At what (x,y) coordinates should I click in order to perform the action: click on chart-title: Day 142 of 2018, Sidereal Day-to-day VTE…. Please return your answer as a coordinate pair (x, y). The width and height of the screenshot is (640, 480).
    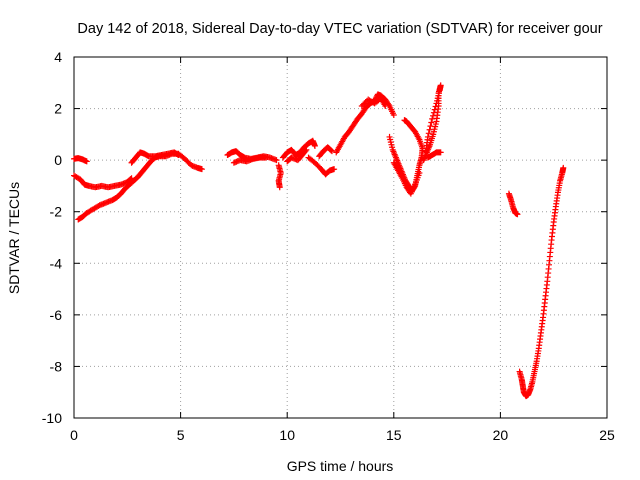
    Looking at the image, I should click on (339, 29).